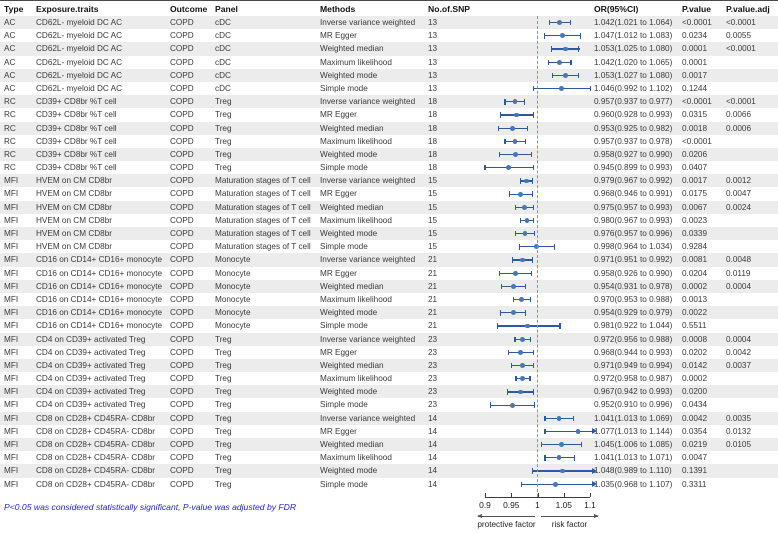  I want to click on cell-pvalue: 0.0219, so click(695, 444).